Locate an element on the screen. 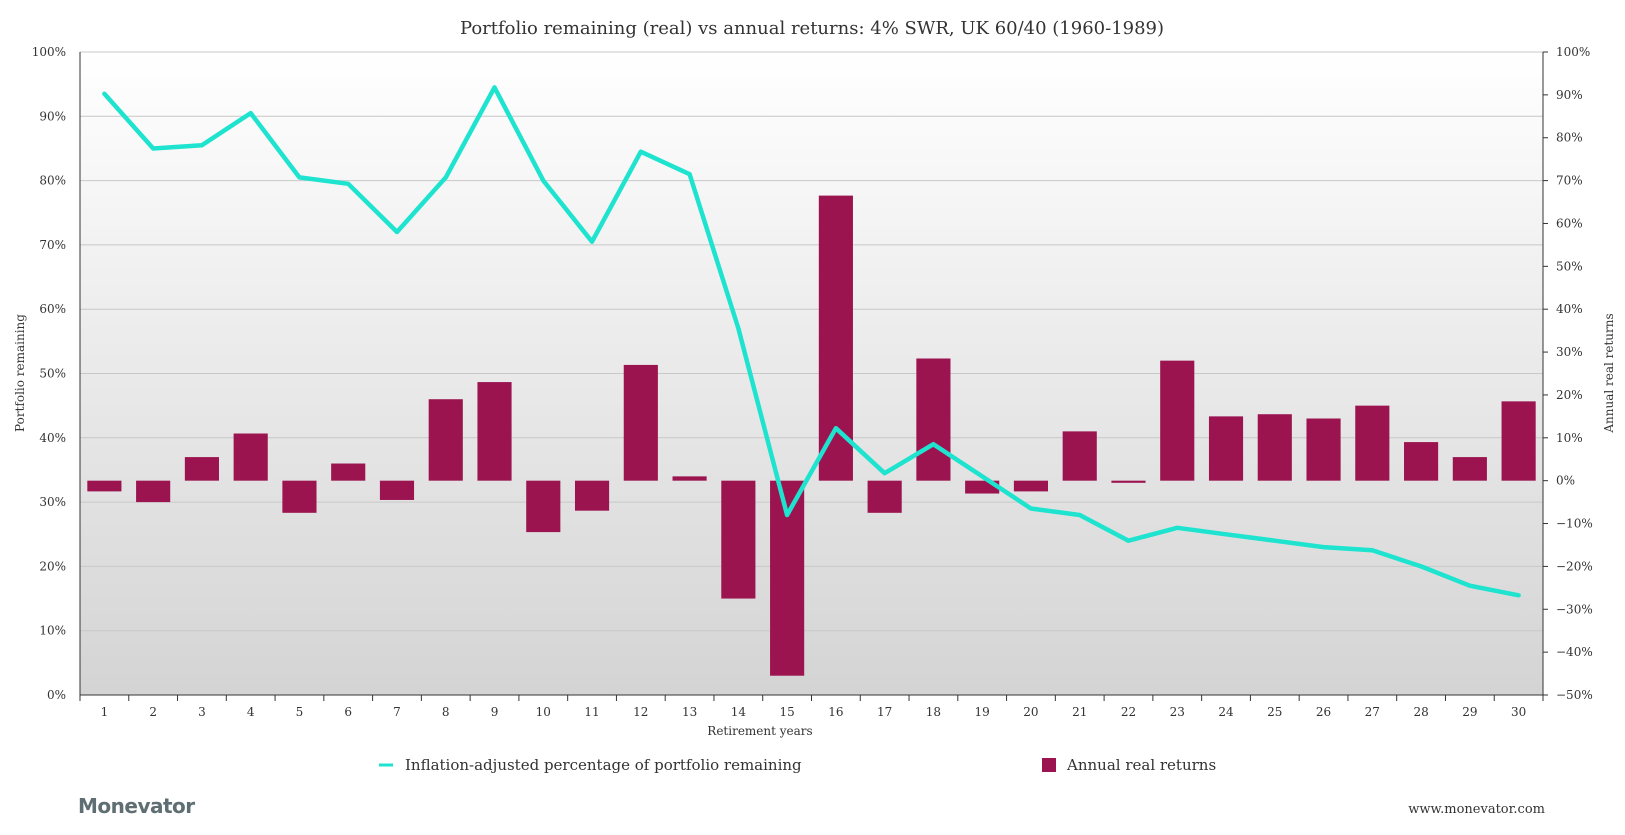 This screenshot has height=835, width=1625. x-tick-label: 9 is located at coordinates (495, 712).